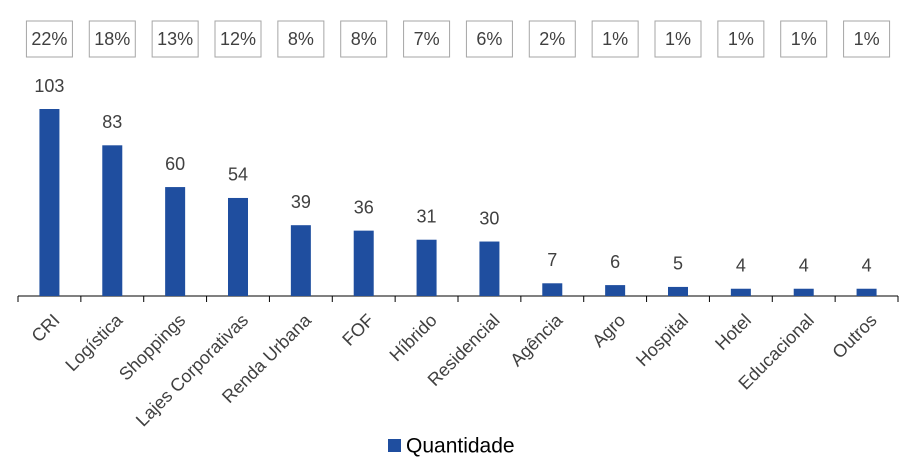  I want to click on share-label: 2%, so click(552, 39).